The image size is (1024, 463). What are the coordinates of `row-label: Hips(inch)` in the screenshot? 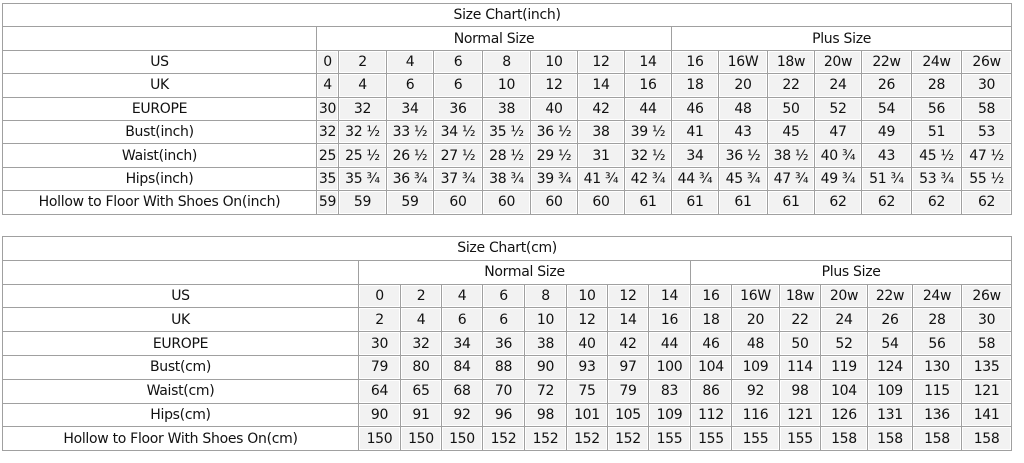 It's located at (159, 179).